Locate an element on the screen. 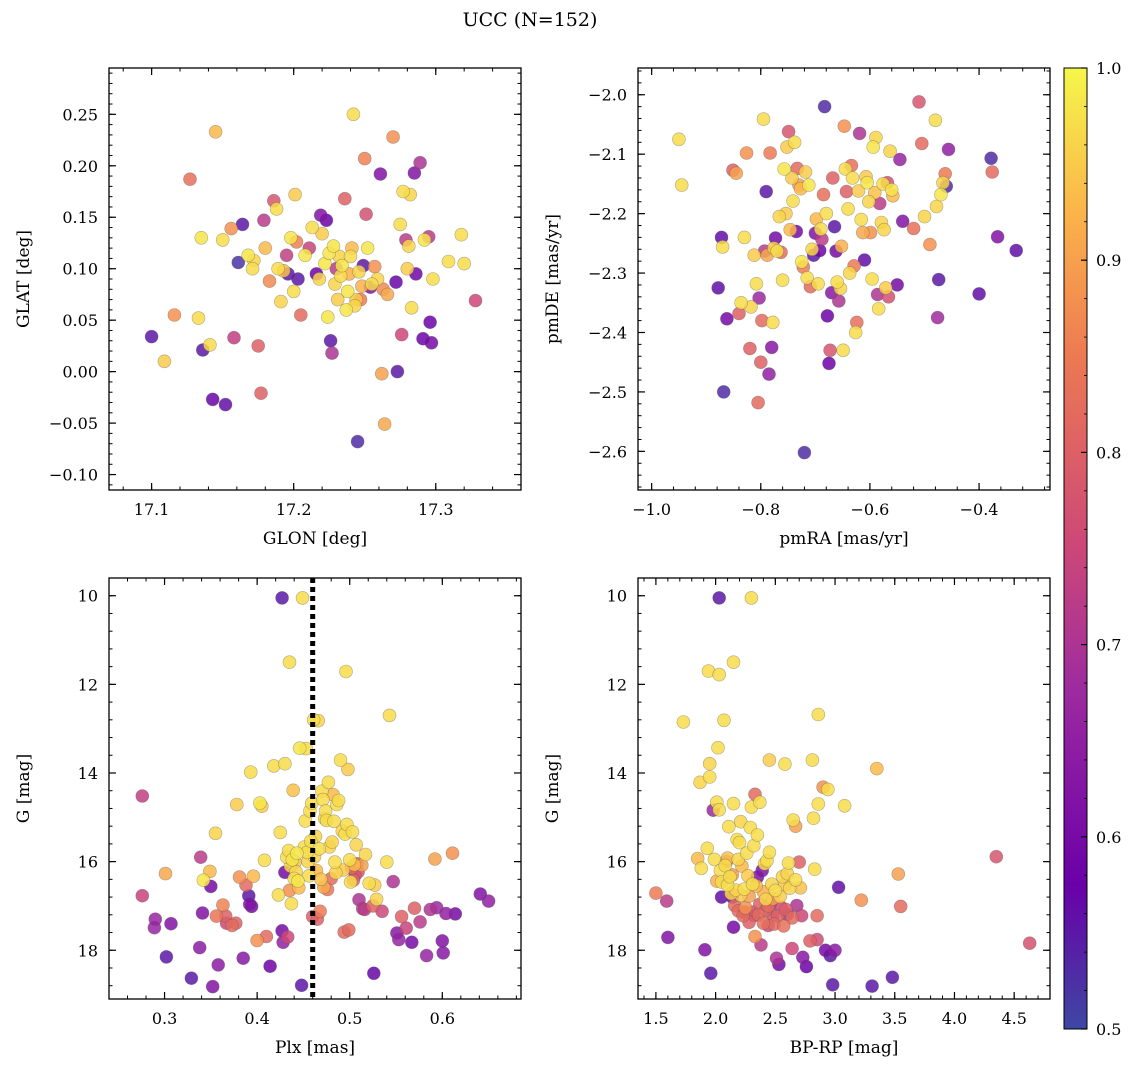 The width and height of the screenshot is (1136, 1067). data-points is located at coordinates (843, 792).